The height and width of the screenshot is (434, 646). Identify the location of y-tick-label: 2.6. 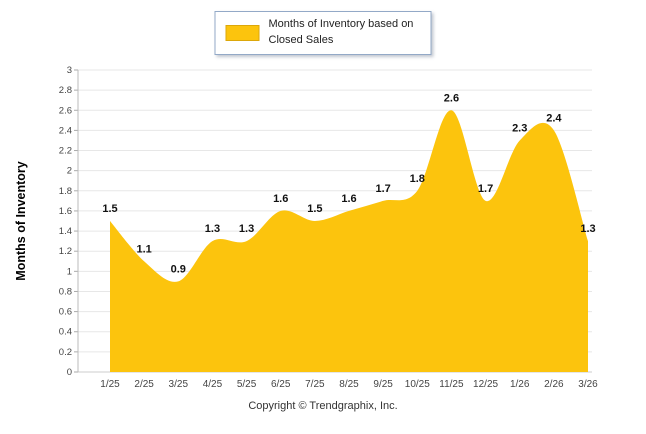
(65, 110).